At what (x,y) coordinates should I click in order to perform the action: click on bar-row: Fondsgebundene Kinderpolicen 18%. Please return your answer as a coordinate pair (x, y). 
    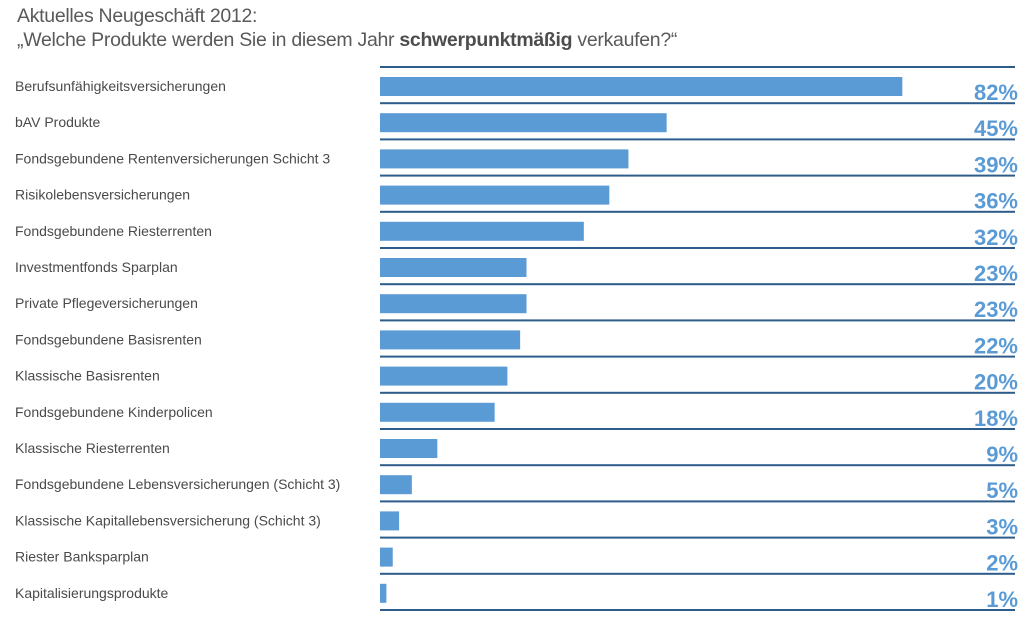
    Looking at the image, I should click on (516, 411).